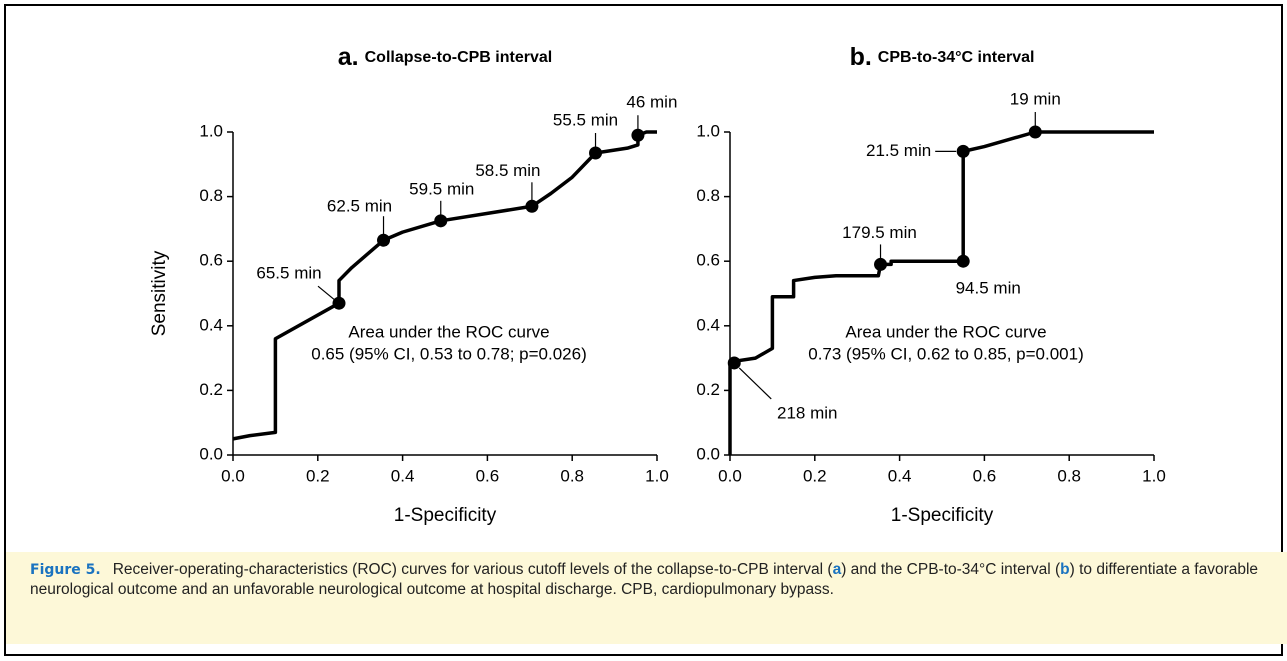 This screenshot has height=661, width=1287. Describe the element at coordinates (1065, 569) in the screenshot. I see `caption-text: b` at that location.